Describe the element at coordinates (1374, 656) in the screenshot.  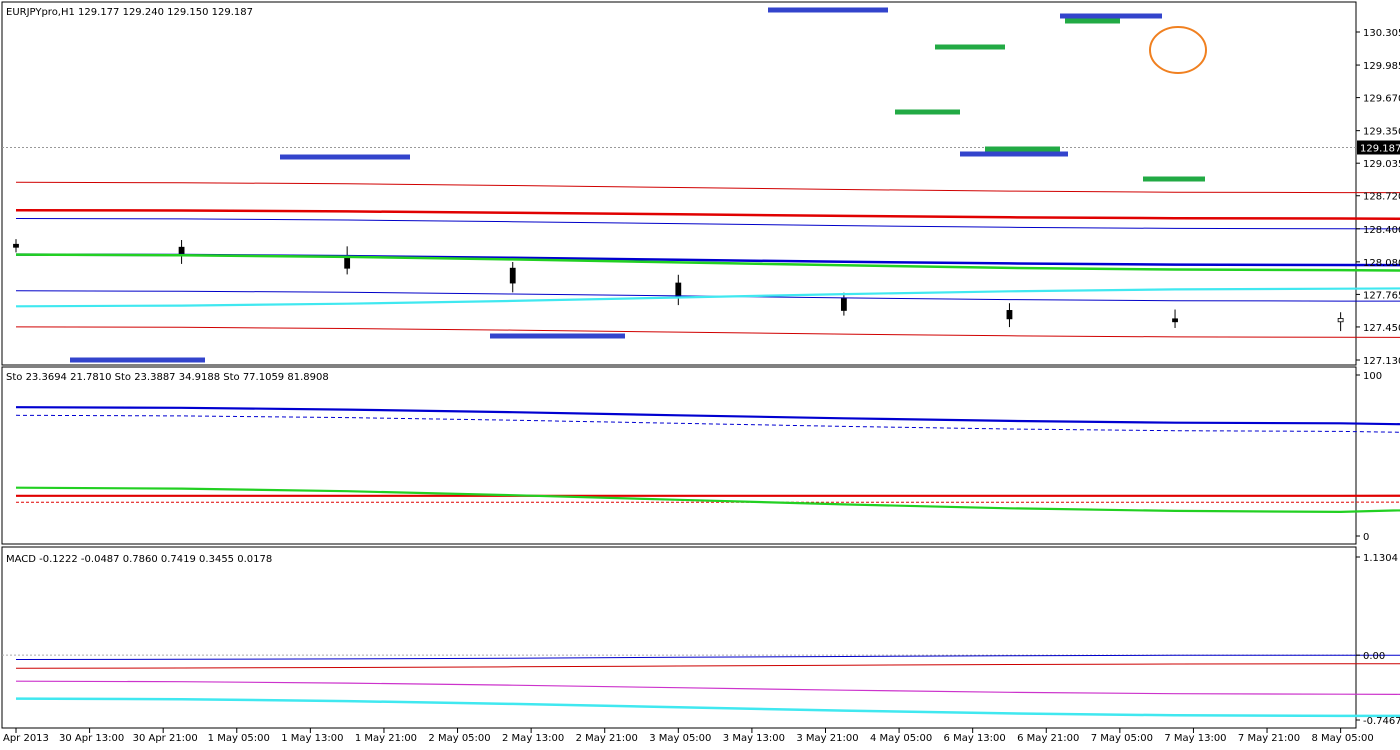
I see `price-tick-label: 0.00` at that location.